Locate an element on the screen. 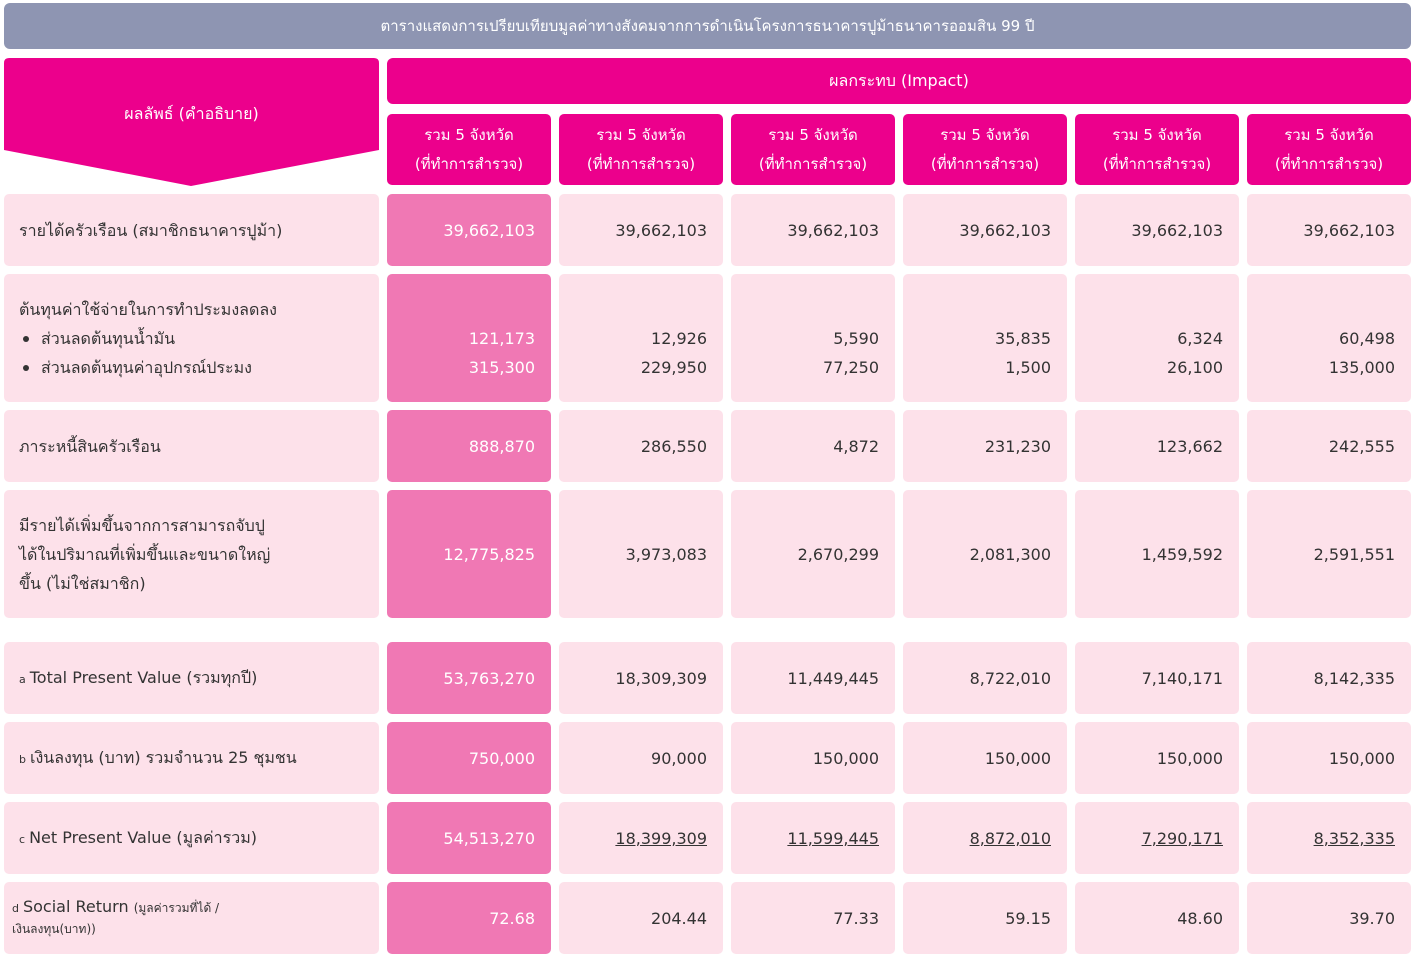 Image resolution: width=1414 pixels, height=964 pixels. table-cell: 1,459,592 is located at coordinates (1157, 554).